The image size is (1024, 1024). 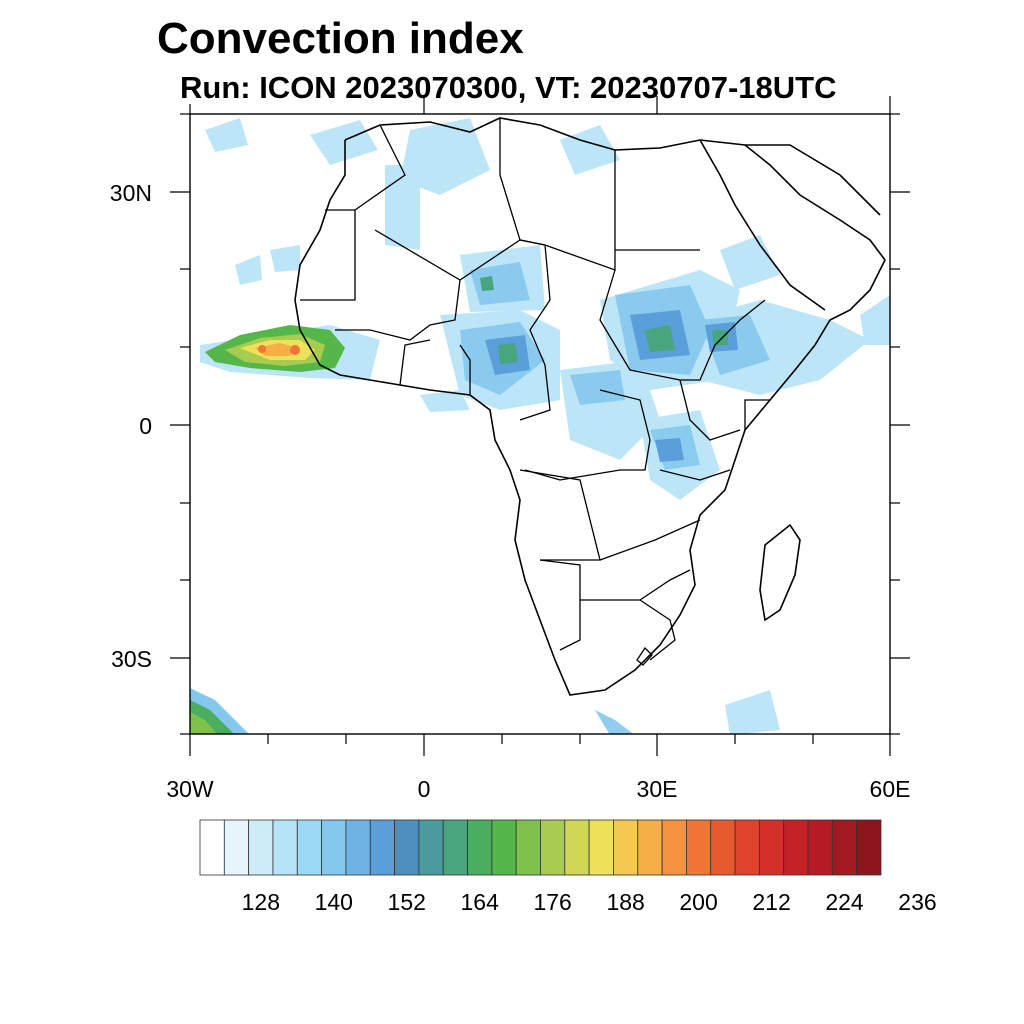 I want to click on colorbar, so click(x=540, y=847).